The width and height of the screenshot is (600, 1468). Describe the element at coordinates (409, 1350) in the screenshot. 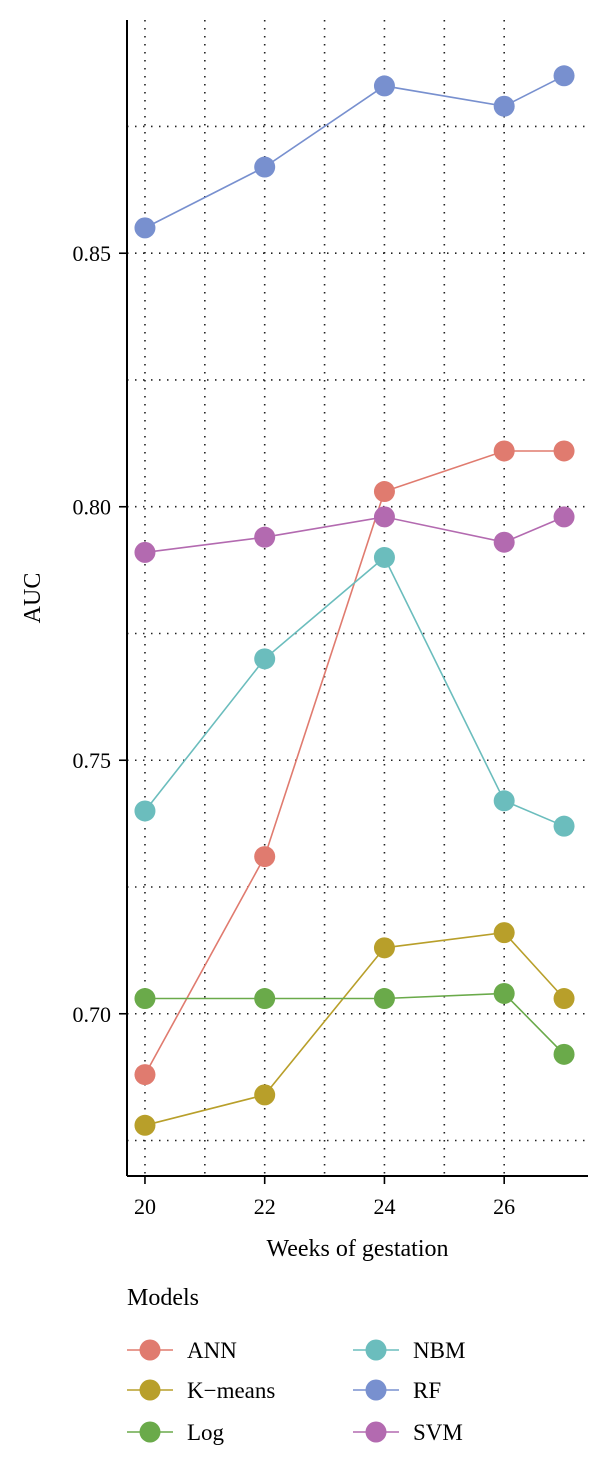

I see `legend-entry: NBM` at that location.